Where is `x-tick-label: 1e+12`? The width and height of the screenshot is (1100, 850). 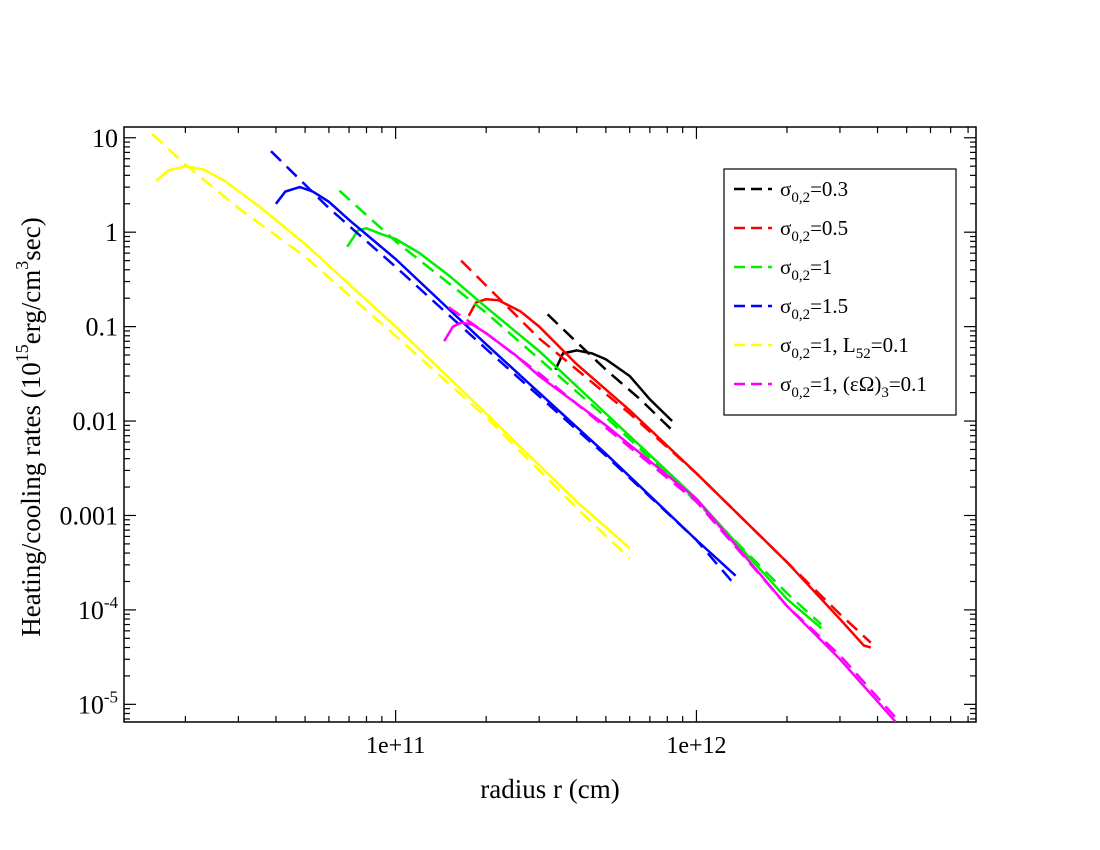
x-tick-label: 1e+12 is located at coordinates (696, 746).